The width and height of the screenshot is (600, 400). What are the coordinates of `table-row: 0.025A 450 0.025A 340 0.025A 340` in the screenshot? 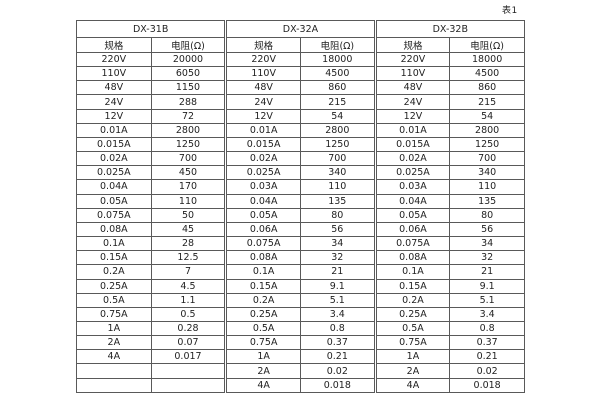 It's located at (300, 173).